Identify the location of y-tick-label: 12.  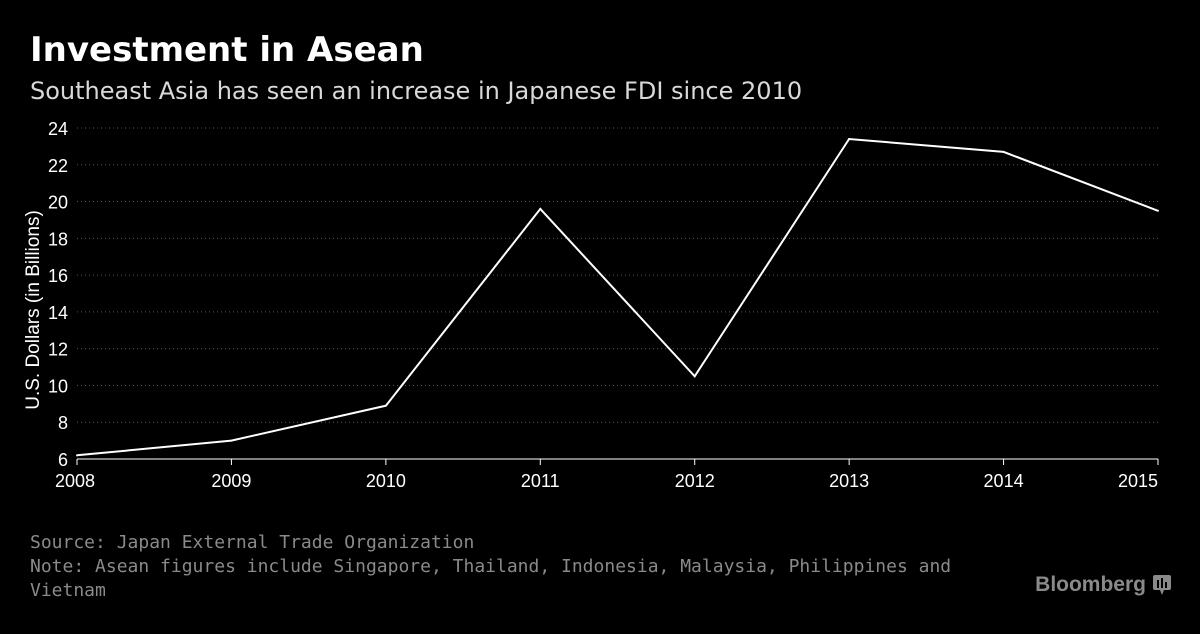
(58, 350).